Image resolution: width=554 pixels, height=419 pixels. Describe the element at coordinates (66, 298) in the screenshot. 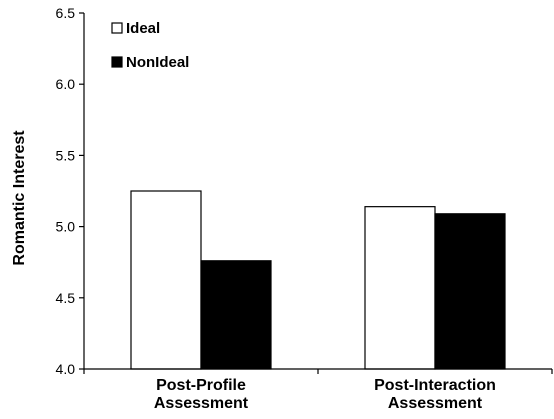

I see `y-tick-label: 4.5` at that location.